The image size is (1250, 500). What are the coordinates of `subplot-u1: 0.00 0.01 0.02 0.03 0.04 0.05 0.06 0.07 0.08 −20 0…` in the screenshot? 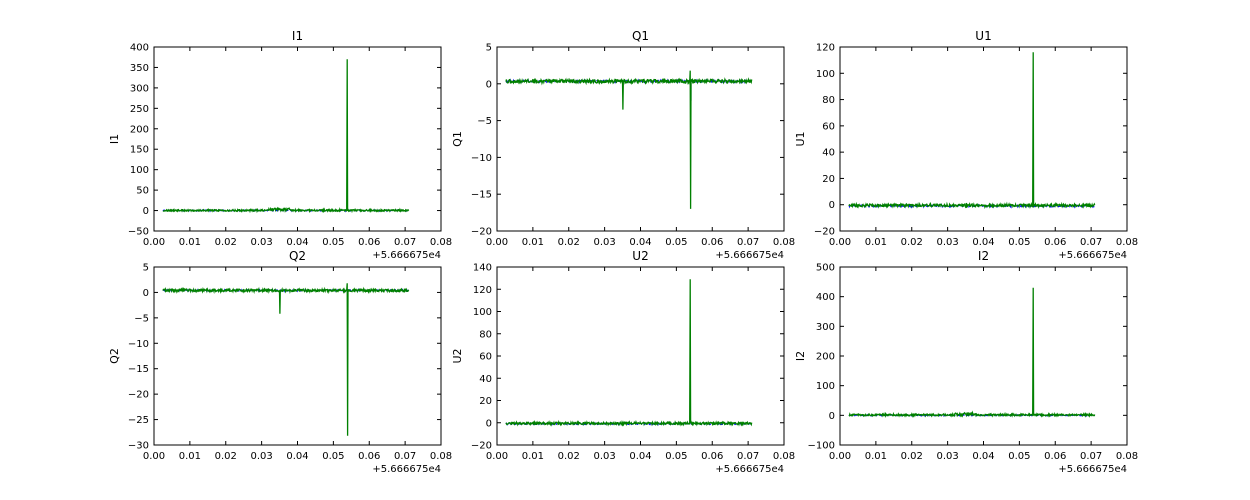 It's located at (966, 145).